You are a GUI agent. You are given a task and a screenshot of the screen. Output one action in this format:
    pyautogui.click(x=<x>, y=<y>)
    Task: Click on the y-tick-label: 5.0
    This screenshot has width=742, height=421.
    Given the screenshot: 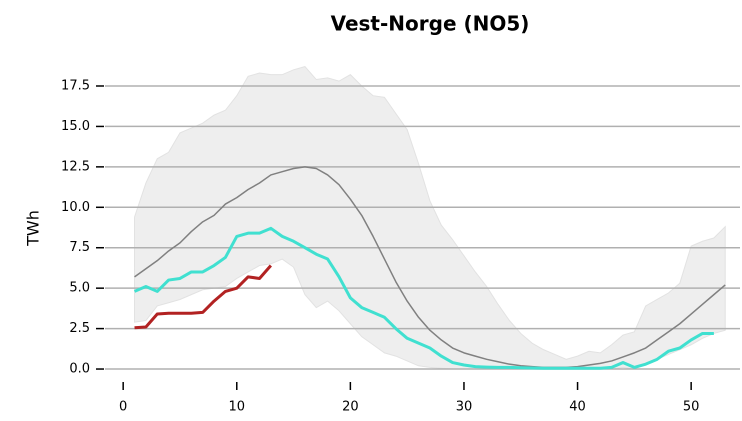 What is the action you would take?
    pyautogui.click(x=79, y=288)
    